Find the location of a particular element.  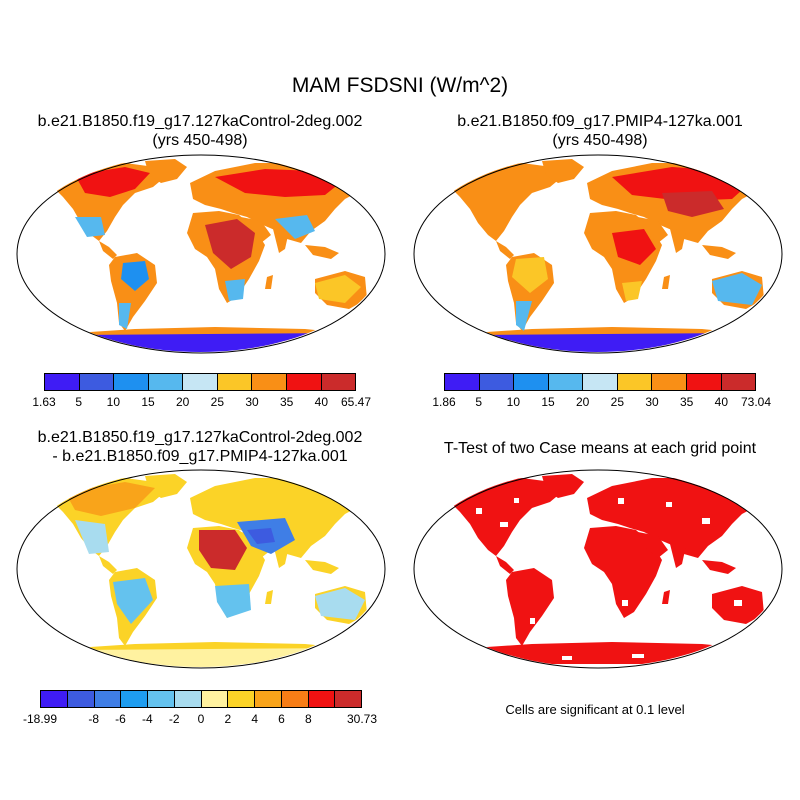

map-case1 is located at coordinates (201, 254).